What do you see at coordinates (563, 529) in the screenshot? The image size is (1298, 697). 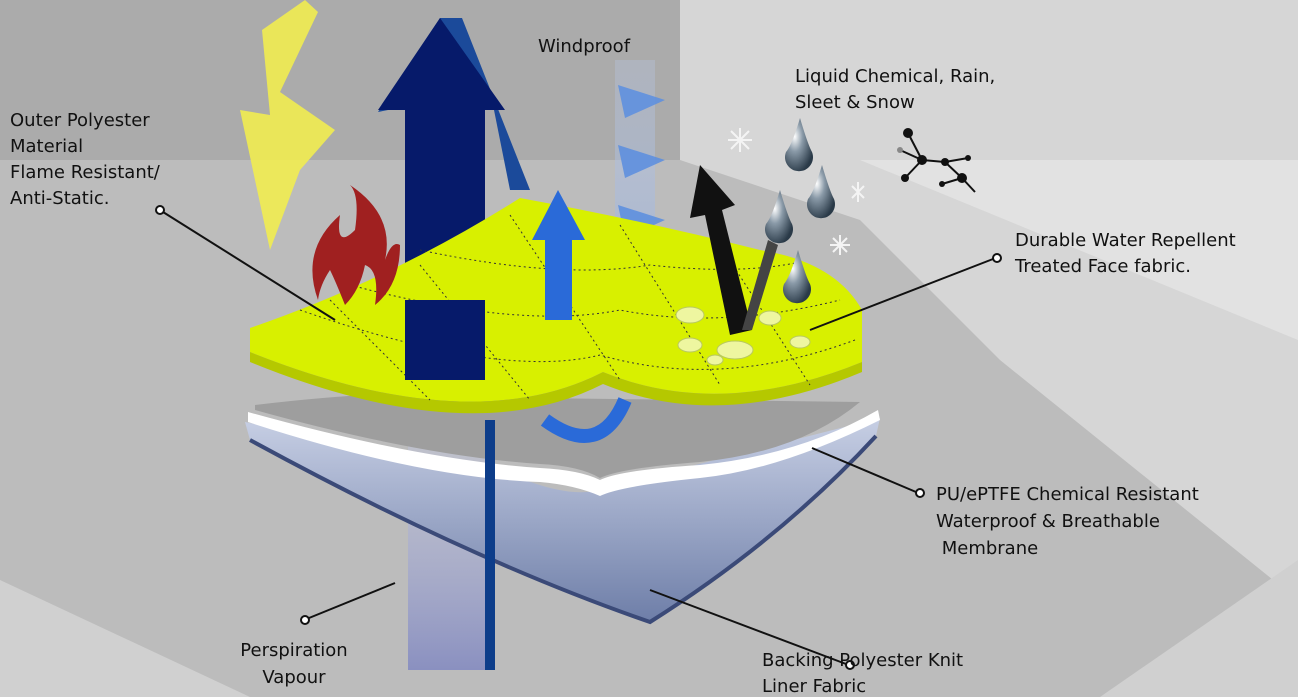 I see `liner-edge` at bounding box center [563, 529].